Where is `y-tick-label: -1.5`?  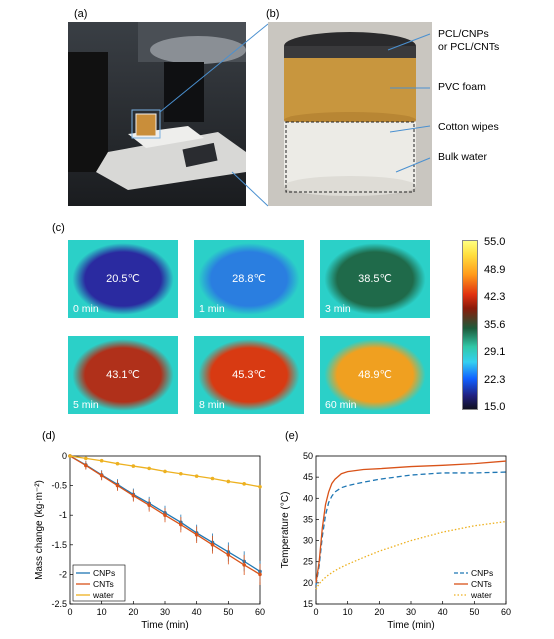
y-tick-label: -1.5 is located at coordinates (59, 545).